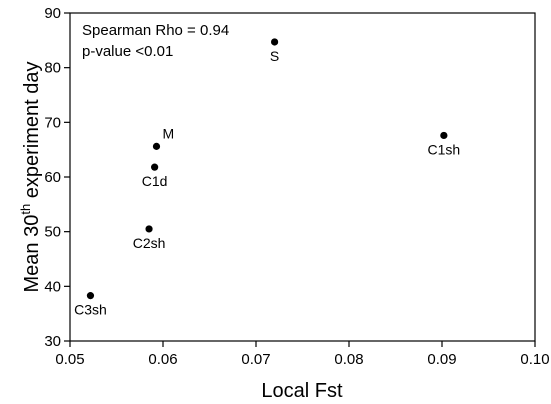 The height and width of the screenshot is (404, 551). Describe the element at coordinates (149, 229) in the screenshot. I see `data-point-c2sh` at that location.